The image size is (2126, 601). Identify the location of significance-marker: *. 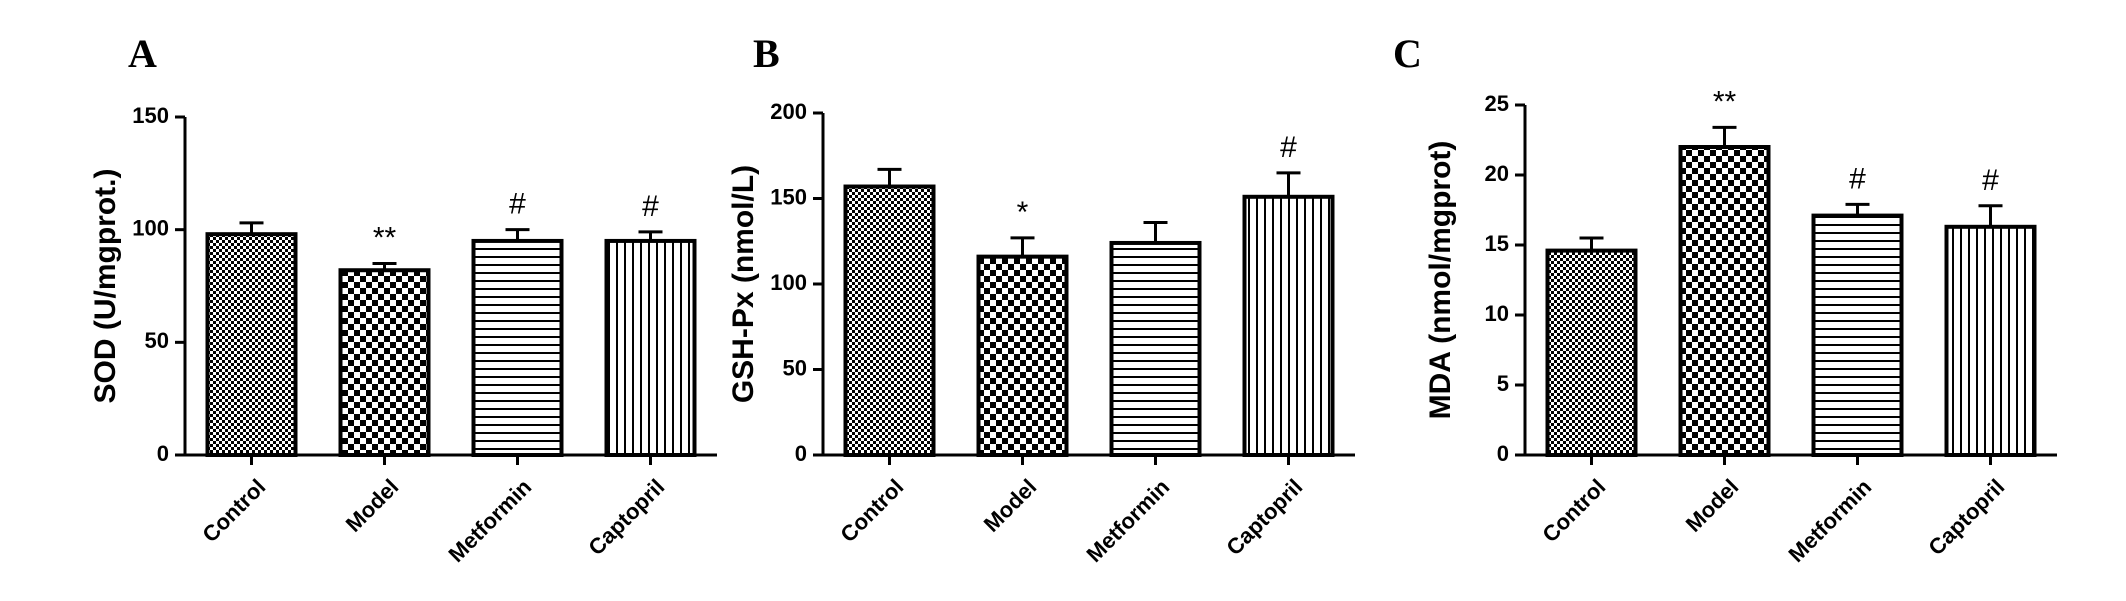
(1023, 212).